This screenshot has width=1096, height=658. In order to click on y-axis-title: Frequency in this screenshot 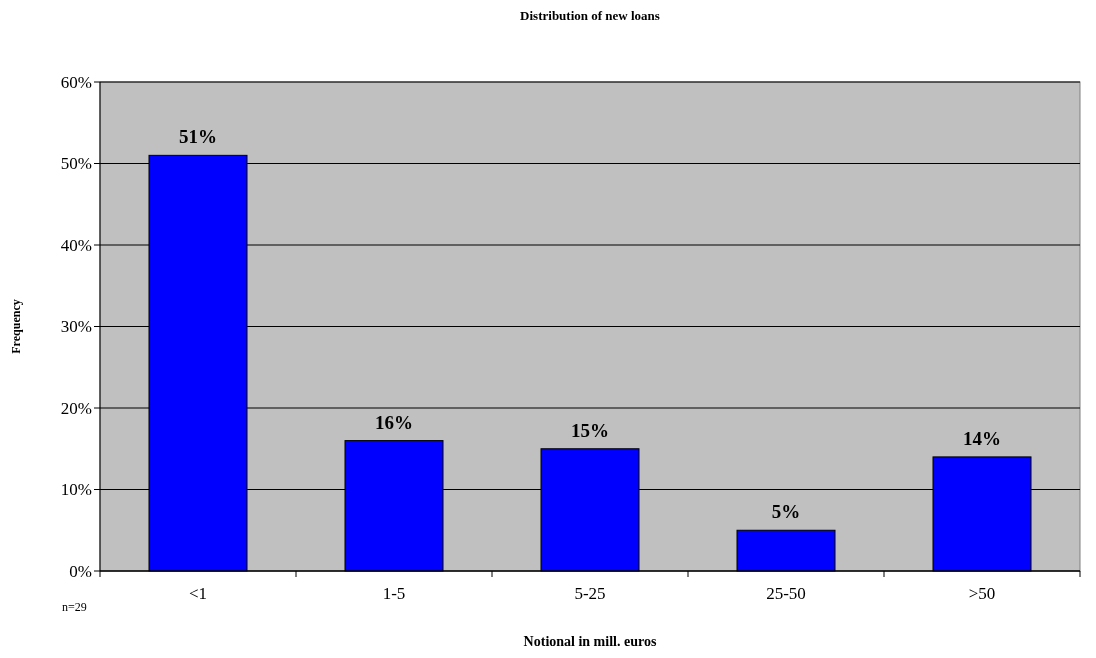, I will do `click(16, 326)`.